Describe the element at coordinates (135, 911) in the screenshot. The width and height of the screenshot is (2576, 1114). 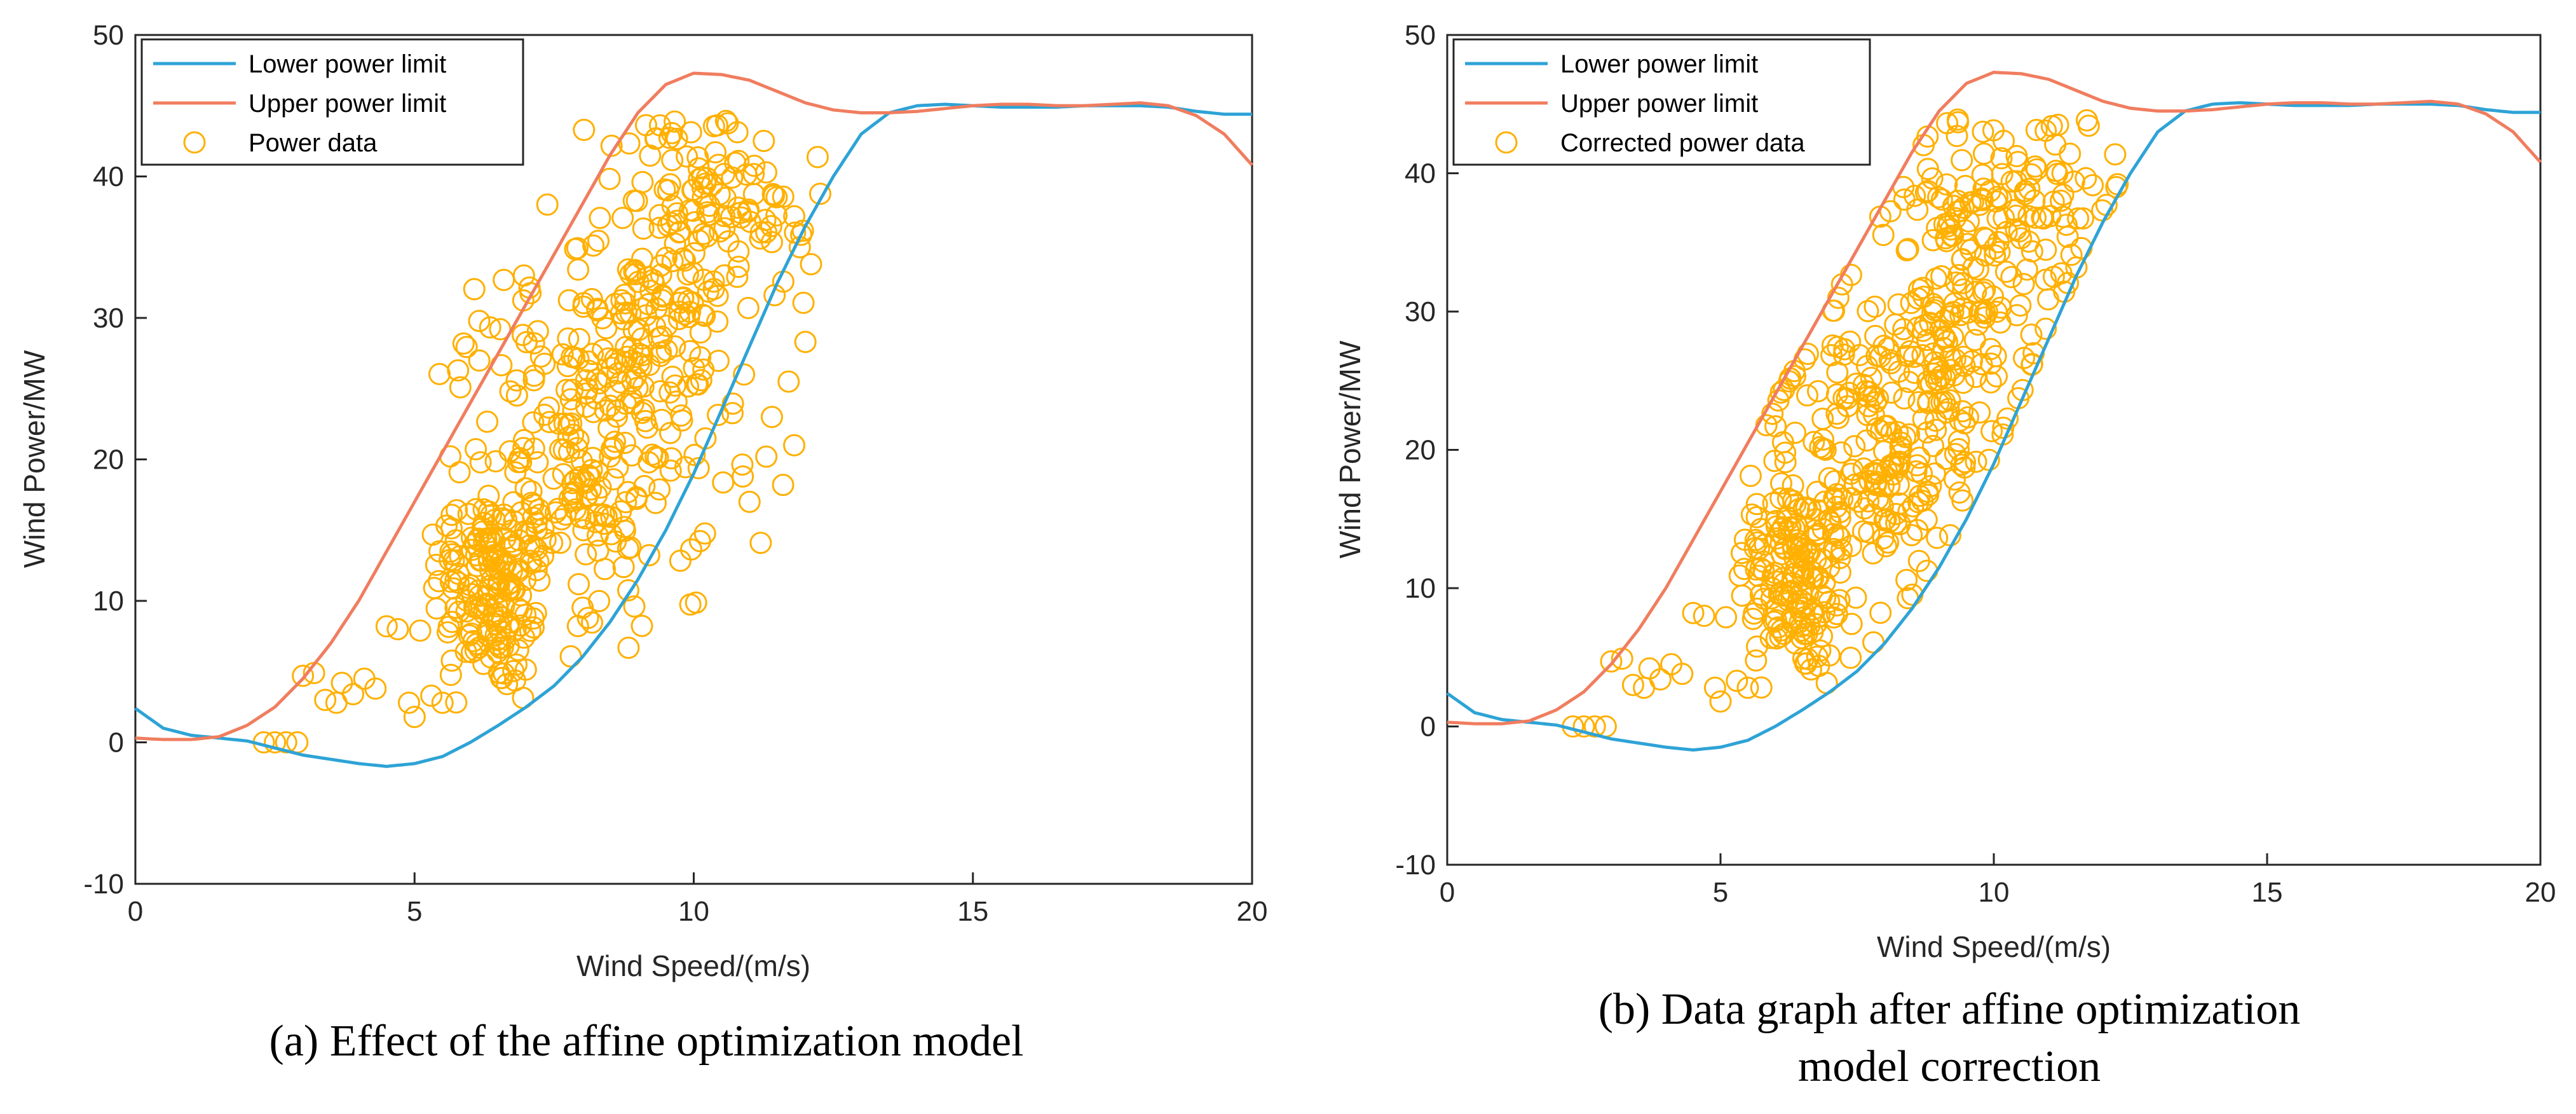
I see `x-tick-label: 0` at that location.